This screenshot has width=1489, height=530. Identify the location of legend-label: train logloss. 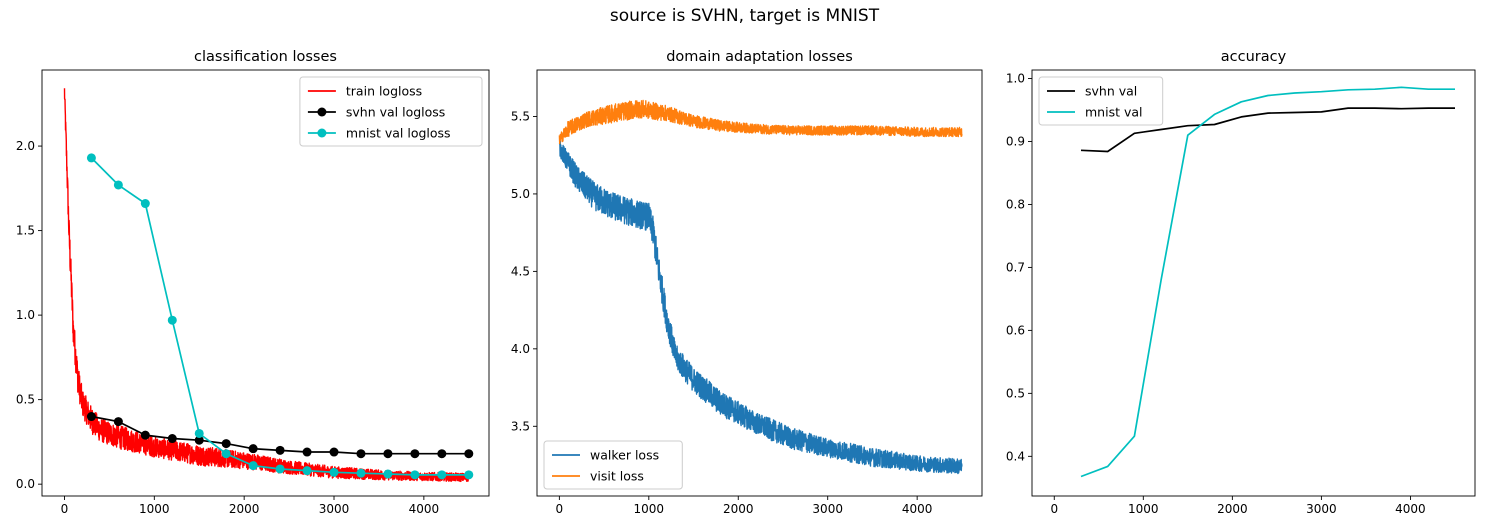
(384, 91).